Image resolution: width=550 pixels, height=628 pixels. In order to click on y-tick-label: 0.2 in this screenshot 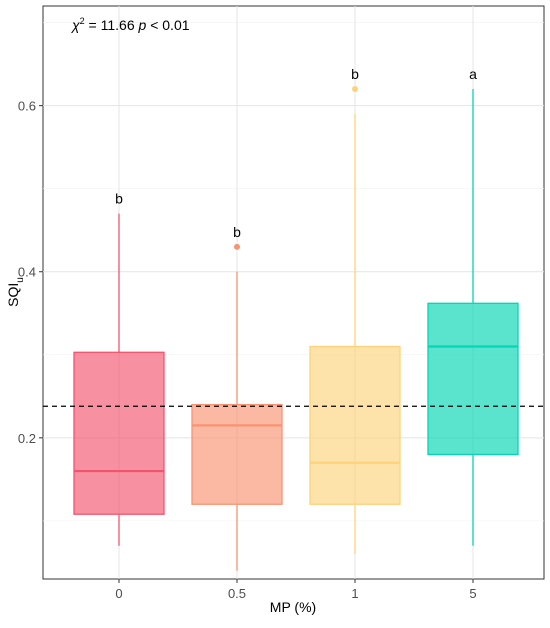, I will do `click(27, 438)`.